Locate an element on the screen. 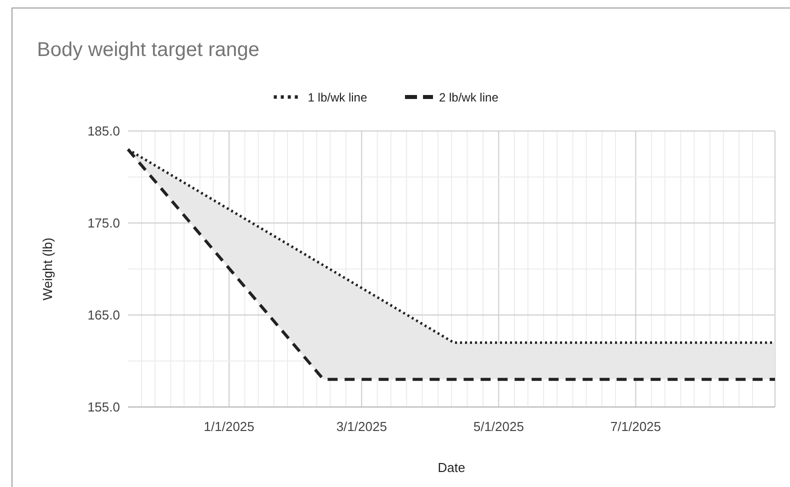 The height and width of the screenshot is (487, 790). x-tick-label: 7/1/2025 is located at coordinates (636, 426).